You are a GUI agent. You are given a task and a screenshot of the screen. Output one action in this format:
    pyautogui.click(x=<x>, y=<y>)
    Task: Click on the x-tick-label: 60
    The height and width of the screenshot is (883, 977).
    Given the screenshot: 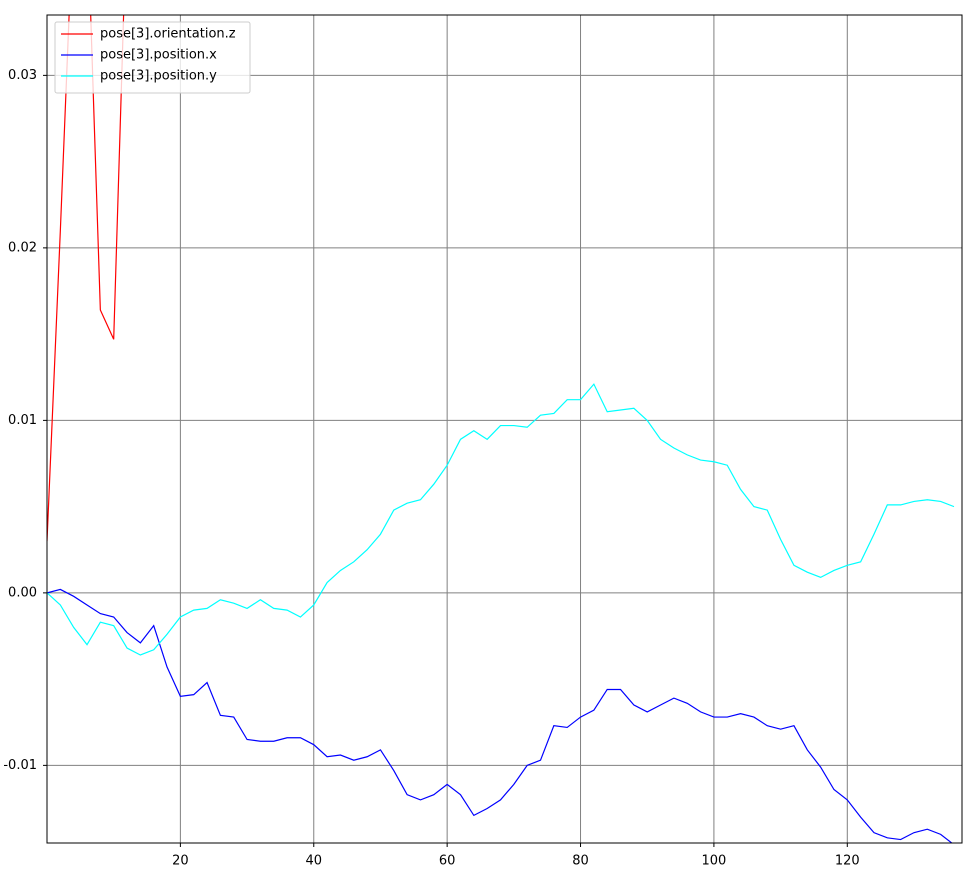 What is the action you would take?
    pyautogui.click(x=447, y=861)
    